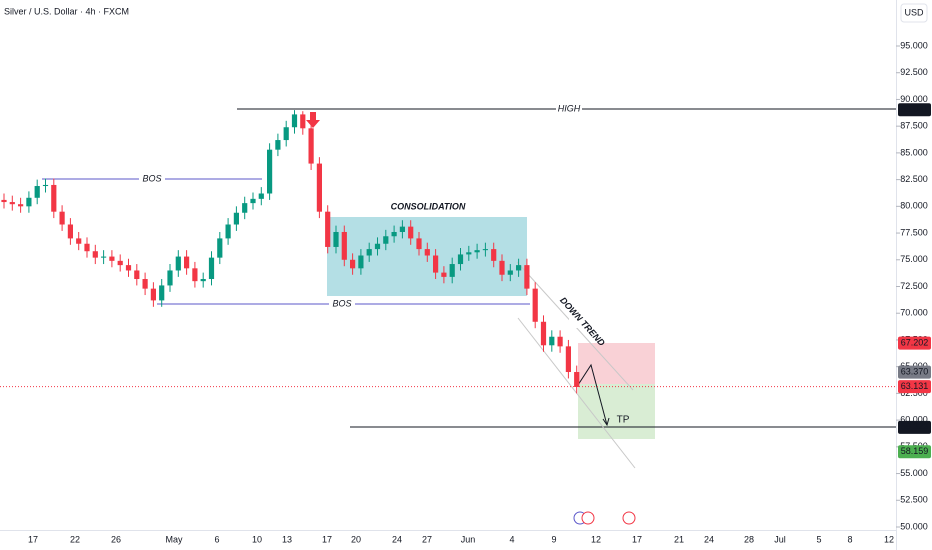 The image size is (932, 550). What do you see at coordinates (174, 539) in the screenshot?
I see `x-tick-label: May` at bounding box center [174, 539].